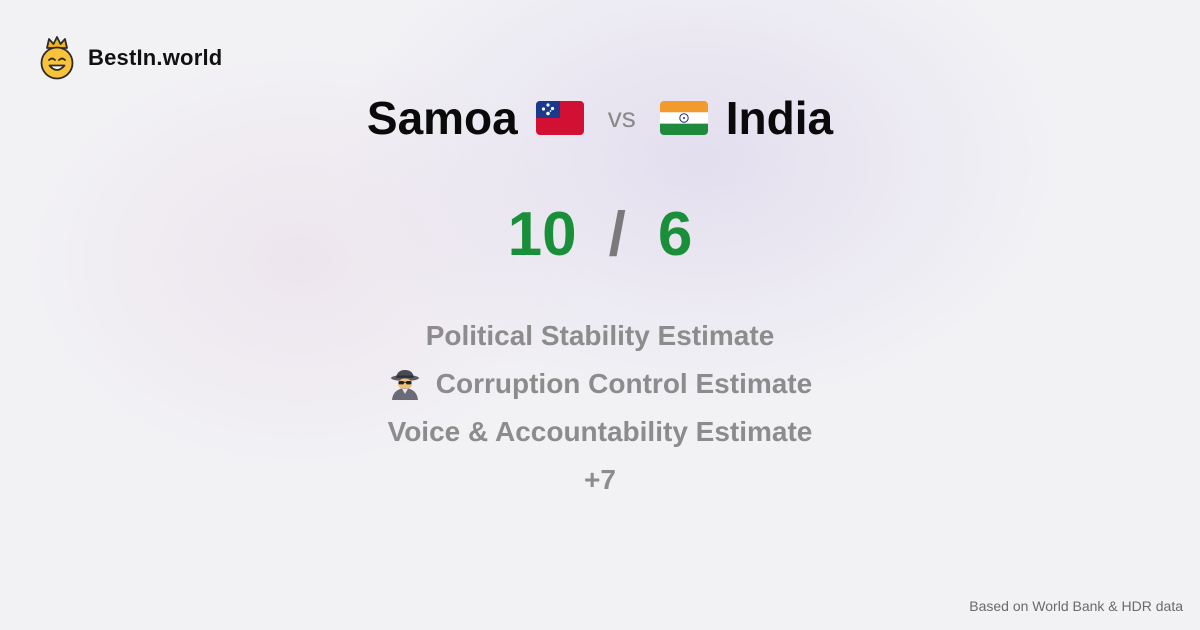  What do you see at coordinates (155, 57) in the screenshot?
I see `brand-name: BestIn.world` at bounding box center [155, 57].